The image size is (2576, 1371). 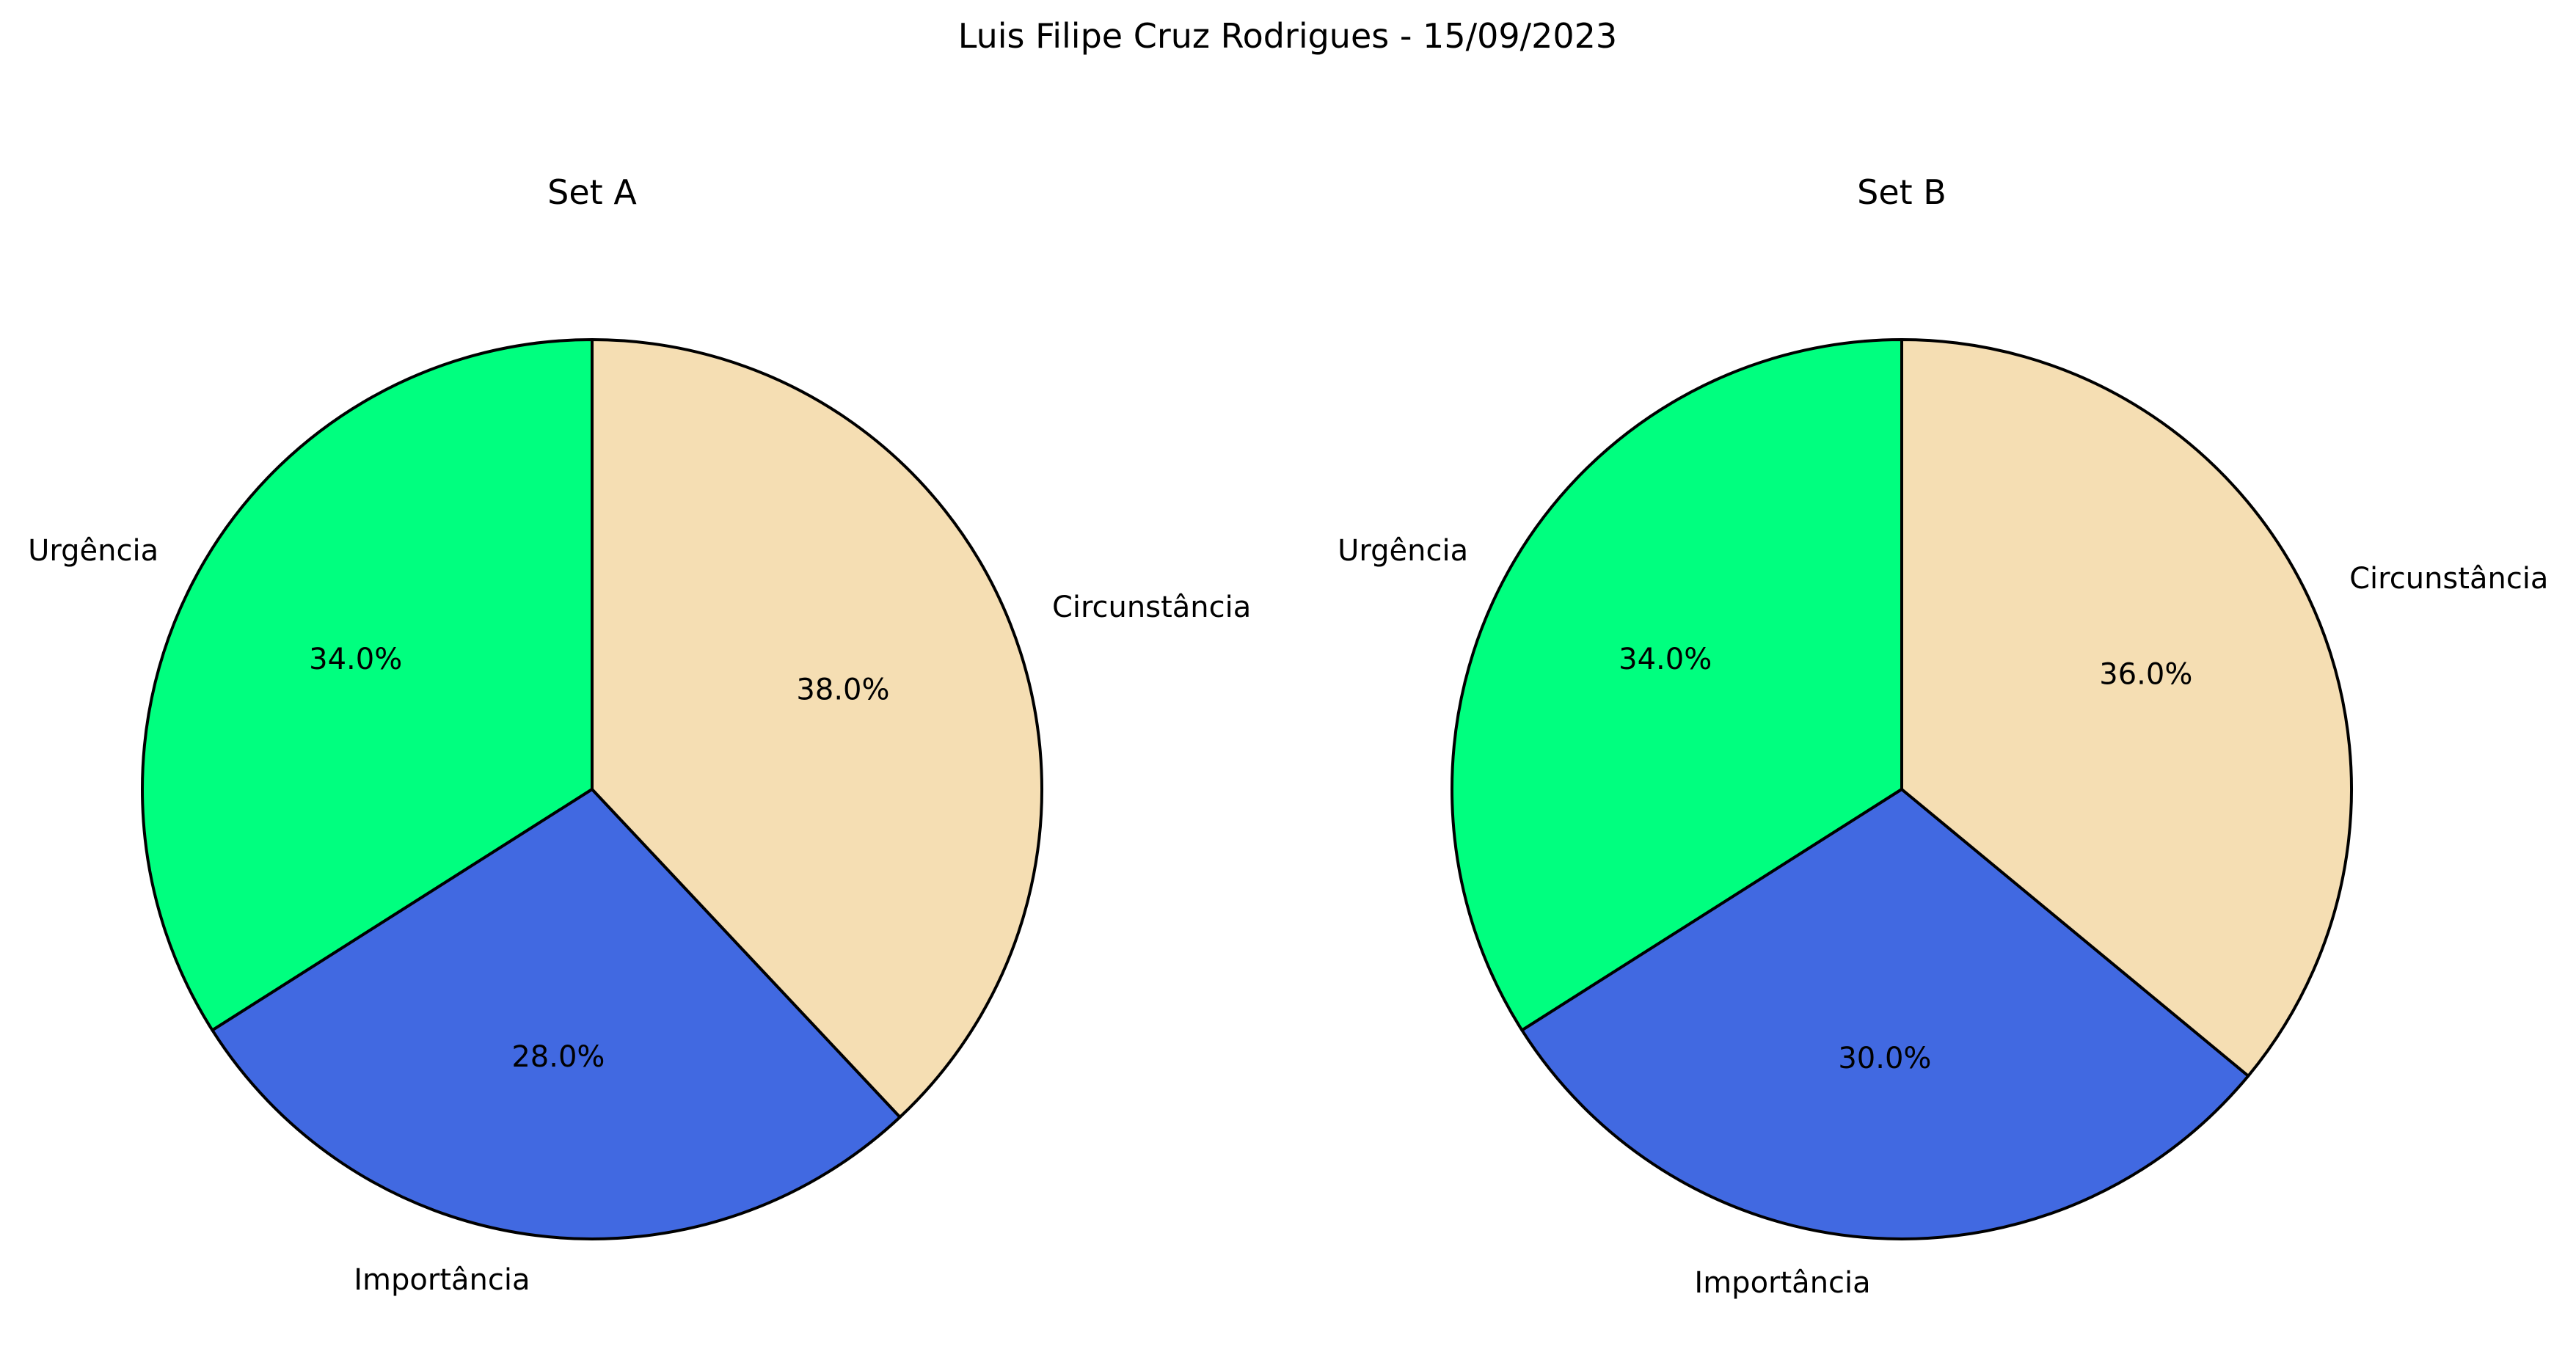 What do you see at coordinates (2448, 579) in the screenshot?
I see `category-label-circunstancia-set-b: Circunstância` at bounding box center [2448, 579].